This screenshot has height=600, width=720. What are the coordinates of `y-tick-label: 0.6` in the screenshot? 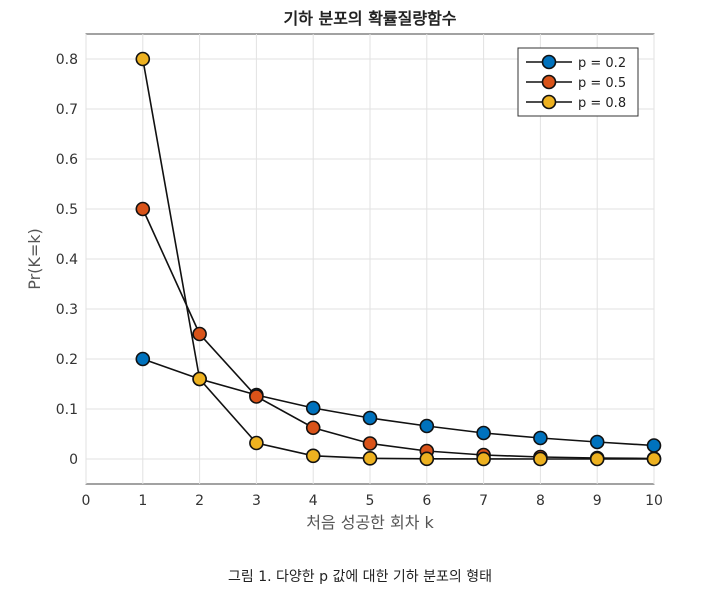 It's located at (67, 160).